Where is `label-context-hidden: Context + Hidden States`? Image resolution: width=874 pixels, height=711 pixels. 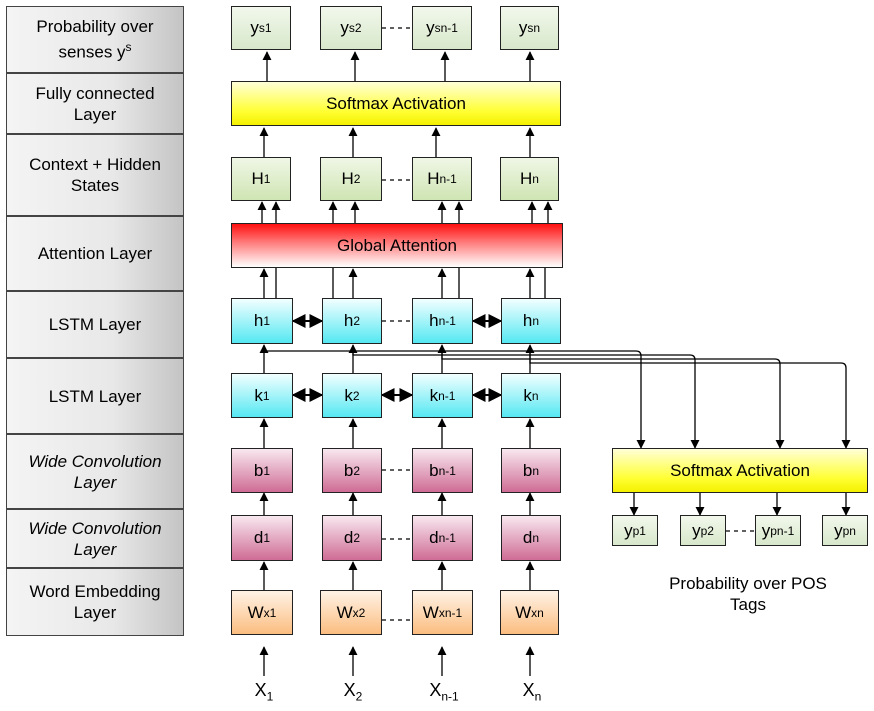
label-context-hidden: Context + Hidden States is located at coordinates (95, 175).